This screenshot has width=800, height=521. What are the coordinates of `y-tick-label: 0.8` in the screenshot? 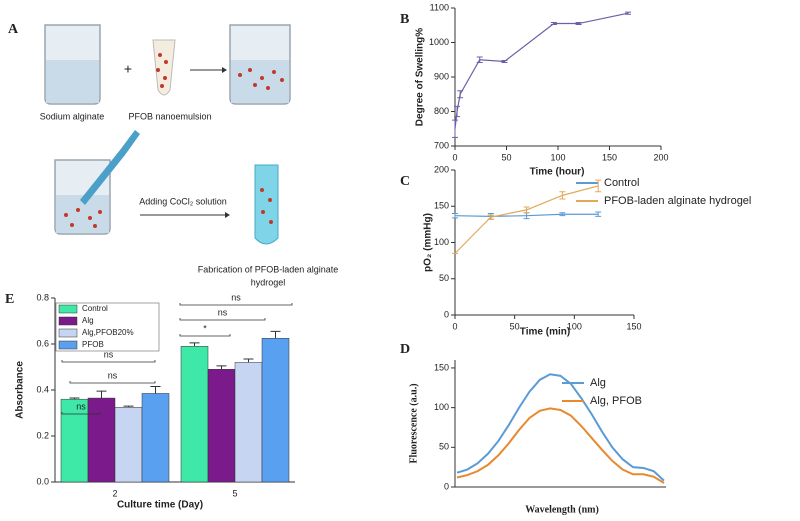 It's located at (42, 297).